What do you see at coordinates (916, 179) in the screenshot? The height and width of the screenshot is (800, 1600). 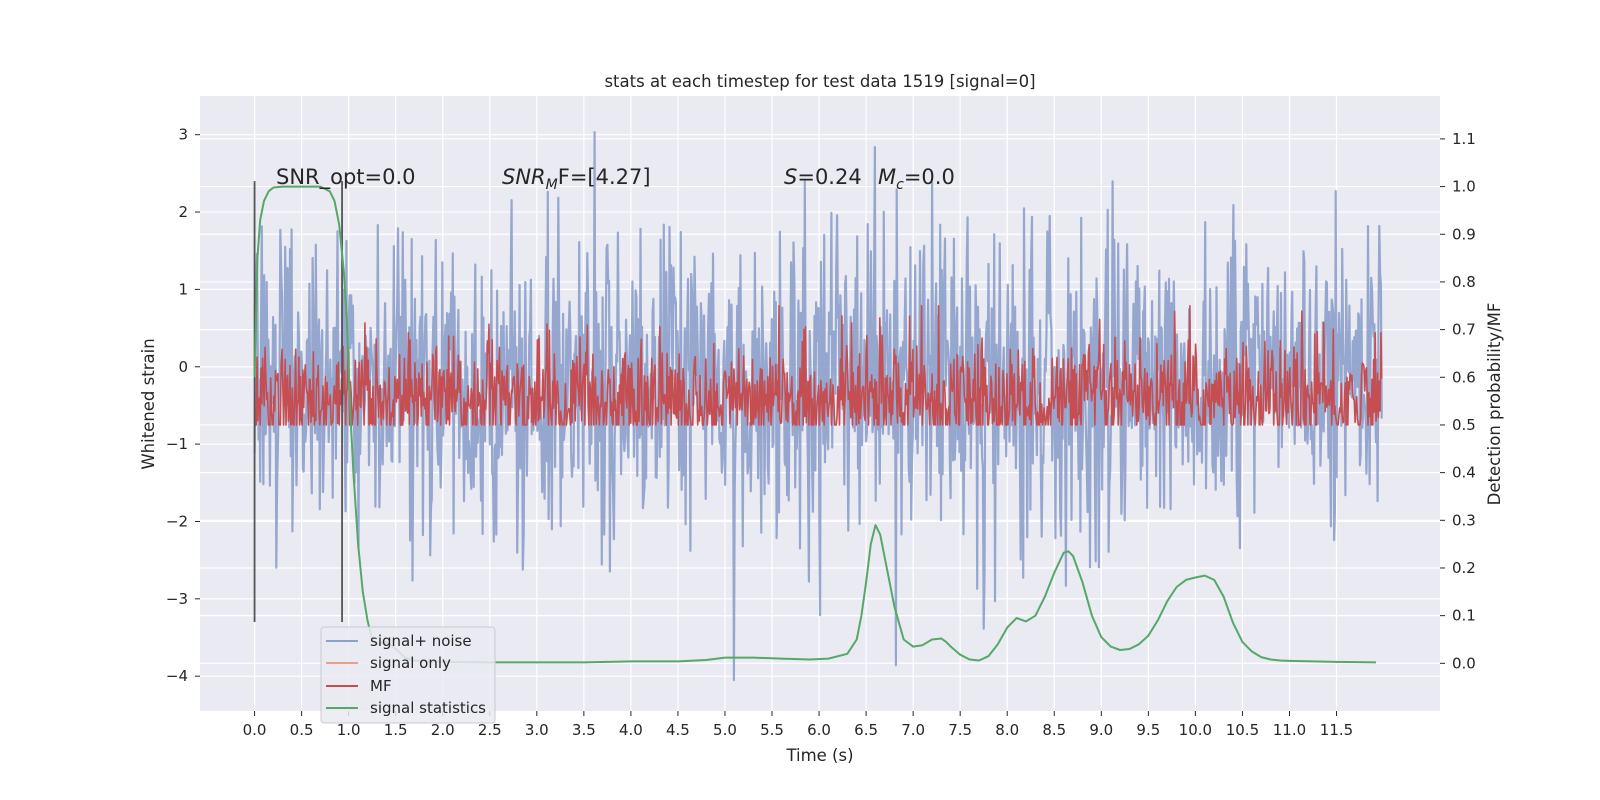 I see `mc-annotation: Mc=0.0` at bounding box center [916, 179].